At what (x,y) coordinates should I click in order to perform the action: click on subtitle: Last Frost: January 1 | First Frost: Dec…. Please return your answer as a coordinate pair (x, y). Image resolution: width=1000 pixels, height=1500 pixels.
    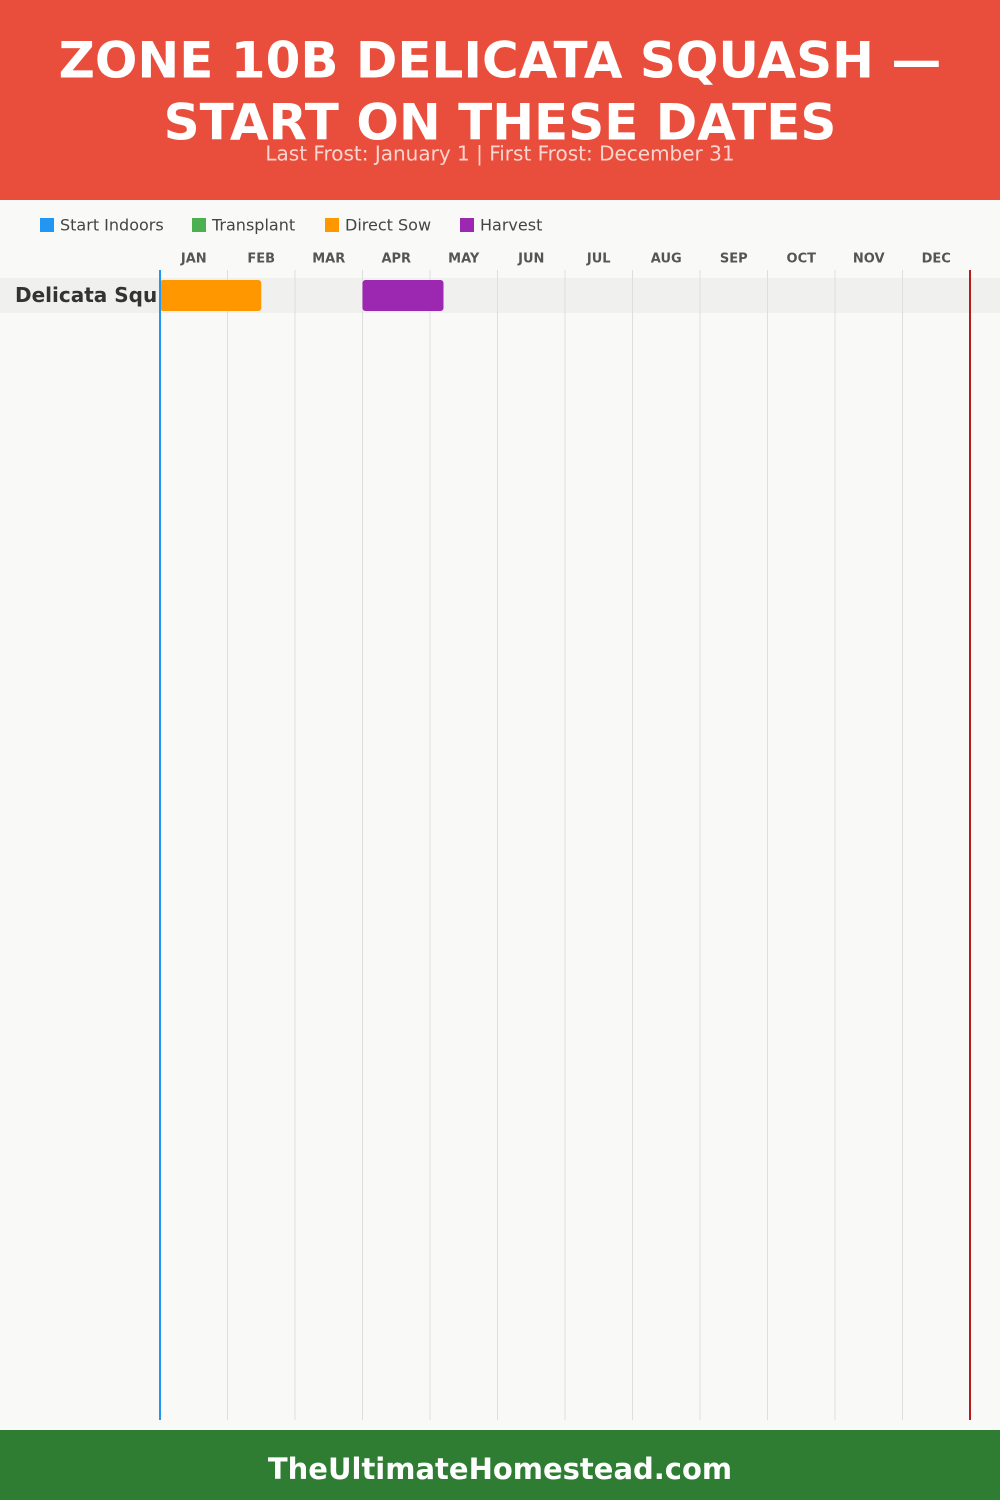
    Looking at the image, I should click on (499, 154).